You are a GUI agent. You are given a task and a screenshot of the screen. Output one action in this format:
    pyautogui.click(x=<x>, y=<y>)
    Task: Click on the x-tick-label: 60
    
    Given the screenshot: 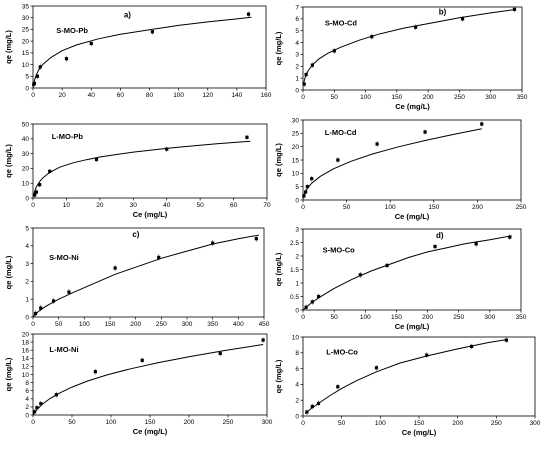 What is the action you would take?
    pyautogui.click(x=234, y=205)
    